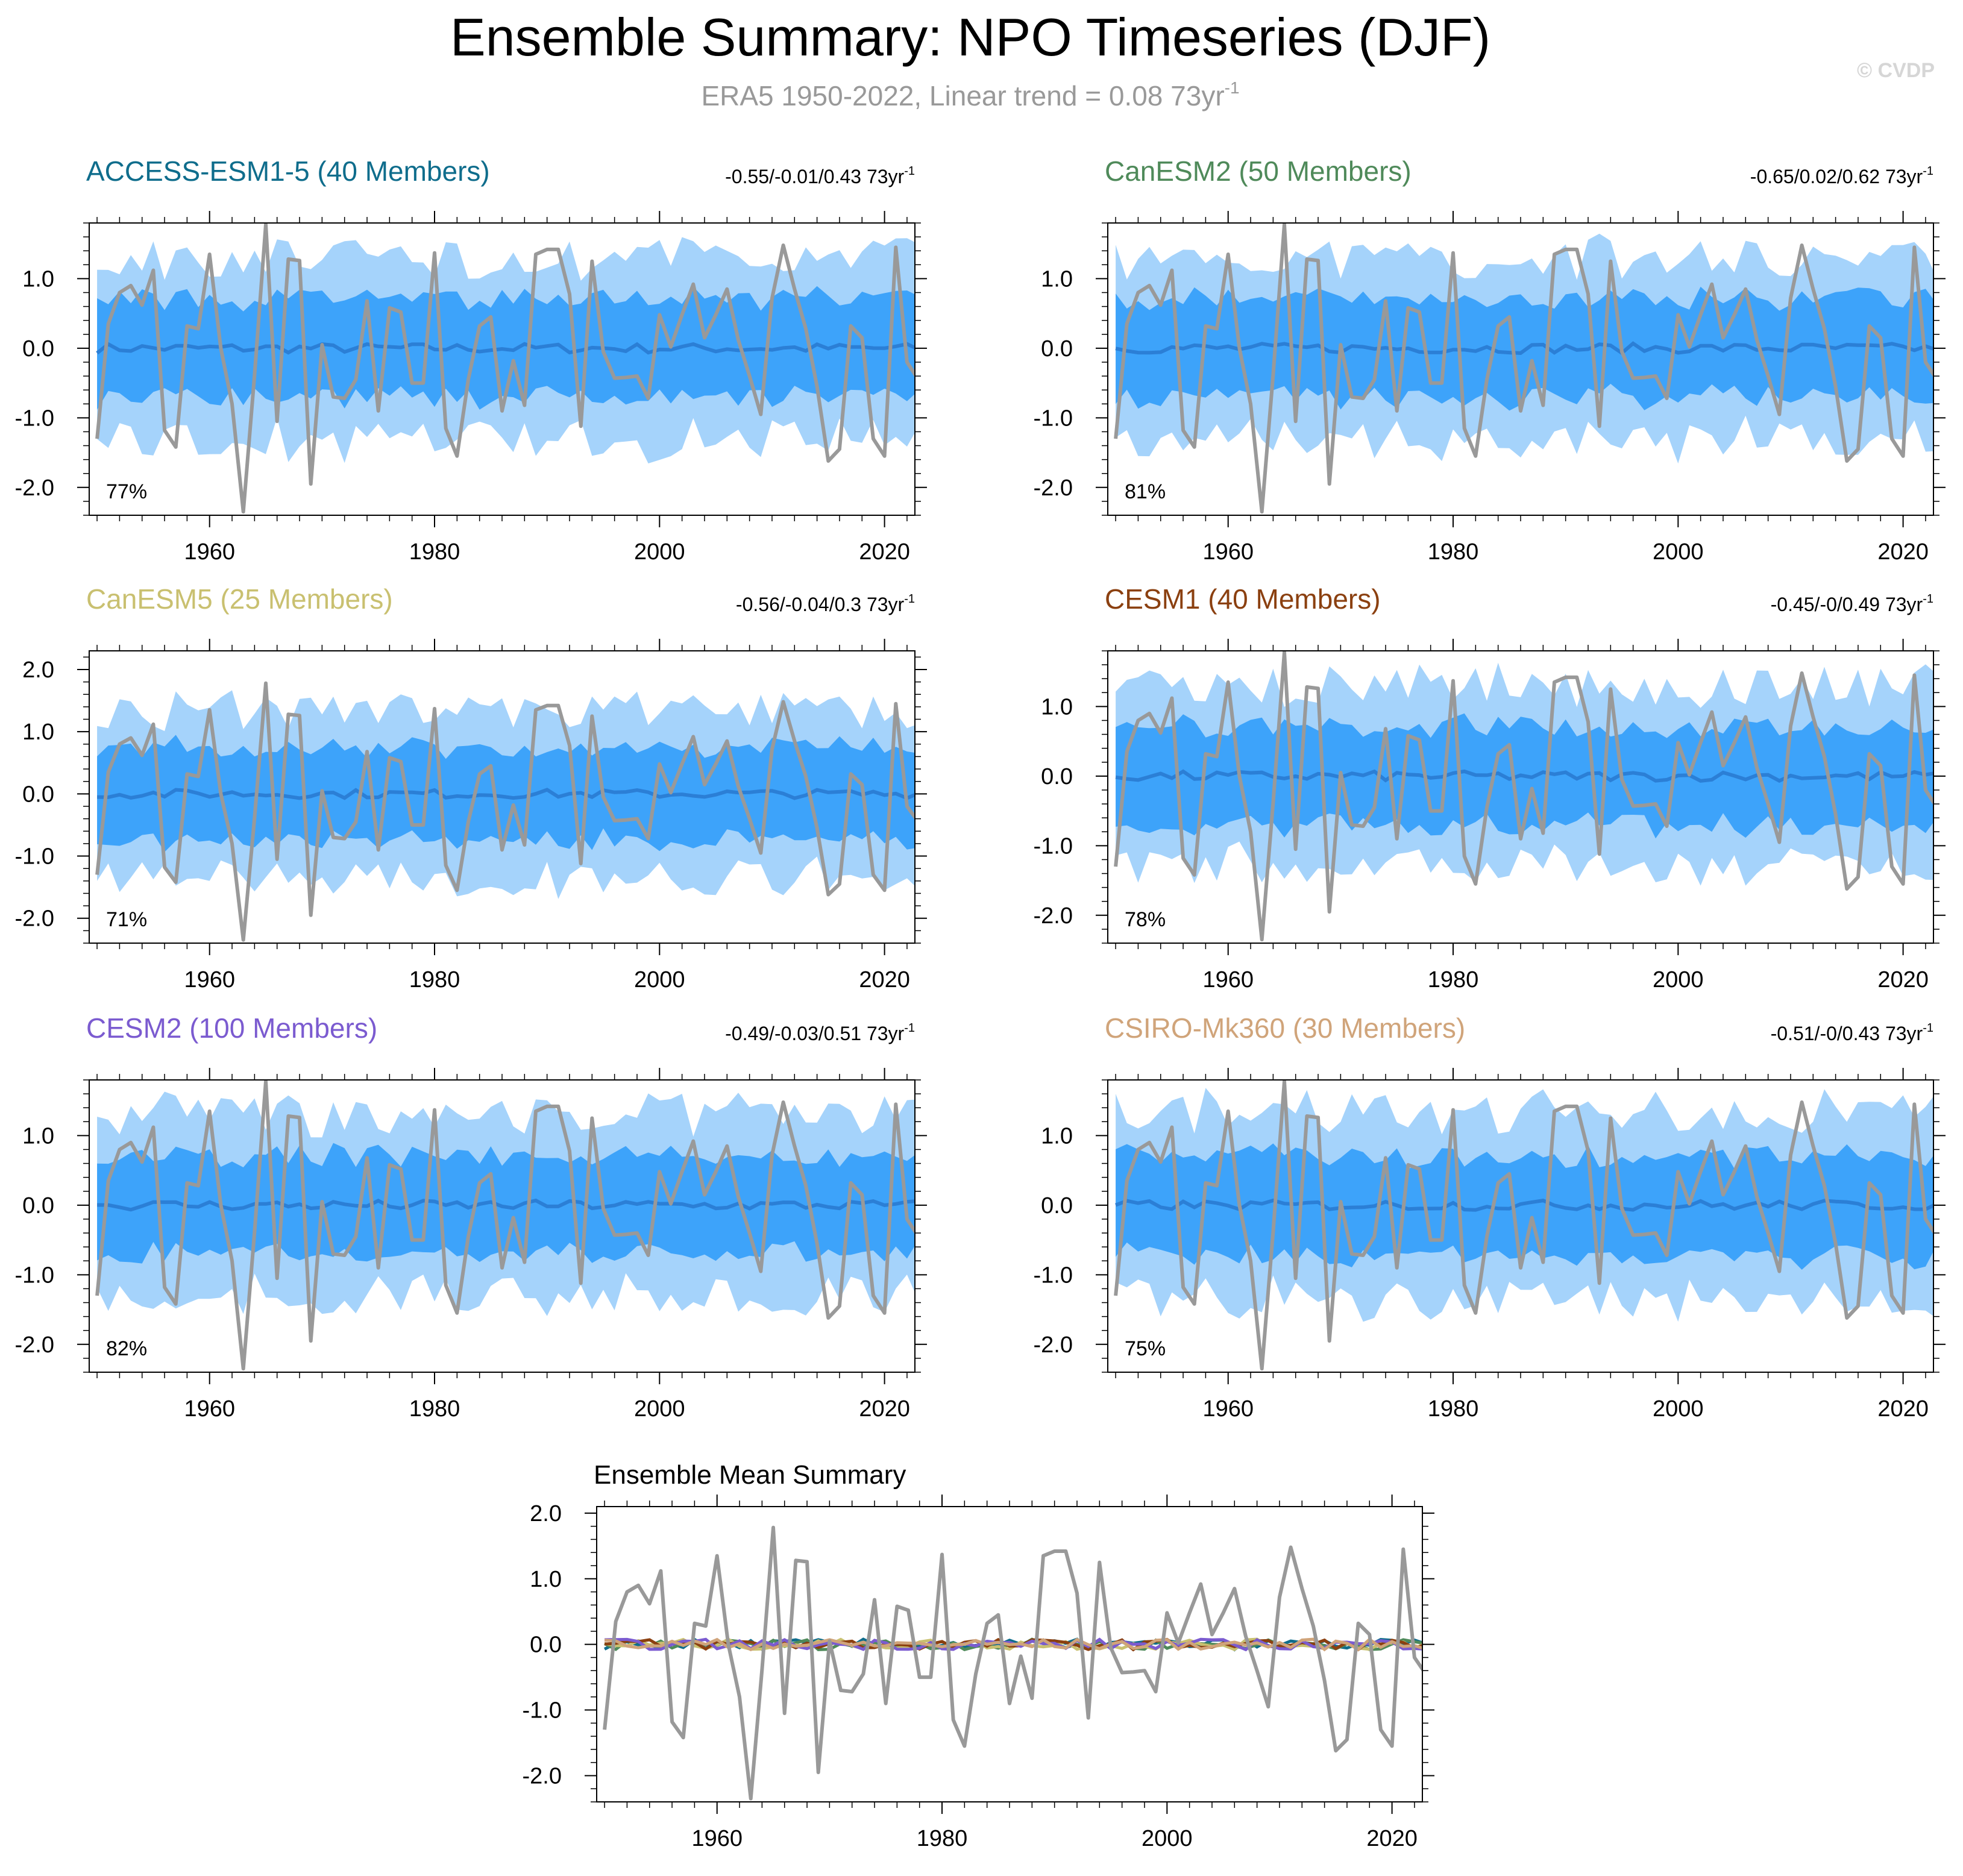 The width and height of the screenshot is (1963, 1876). Describe the element at coordinates (126, 919) in the screenshot. I see `panel-percent: 71%` at that location.